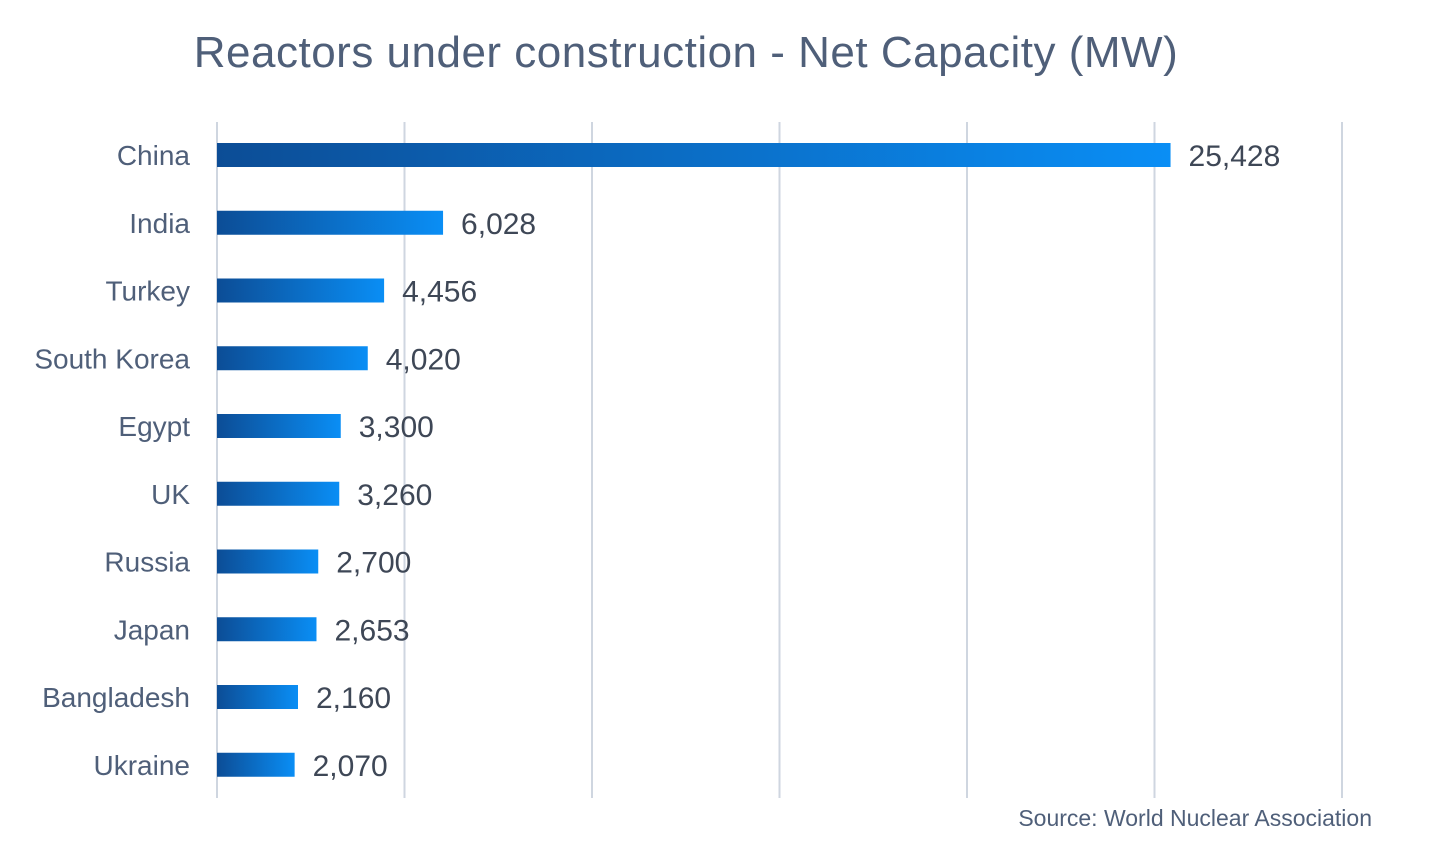 The height and width of the screenshot is (858, 1456). Describe the element at coordinates (147, 562) in the screenshot. I see `category-label: Russia` at that location.